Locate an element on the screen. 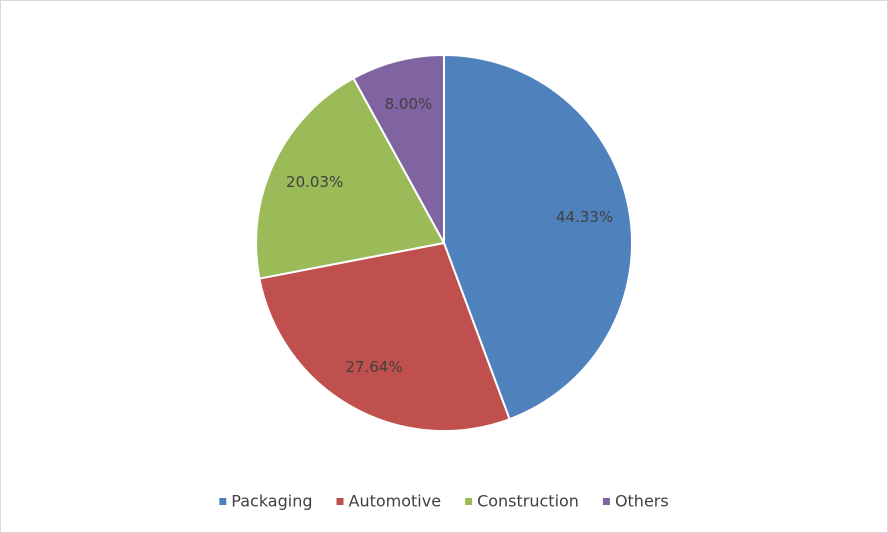  data-label: 8.00% is located at coordinates (409, 104).